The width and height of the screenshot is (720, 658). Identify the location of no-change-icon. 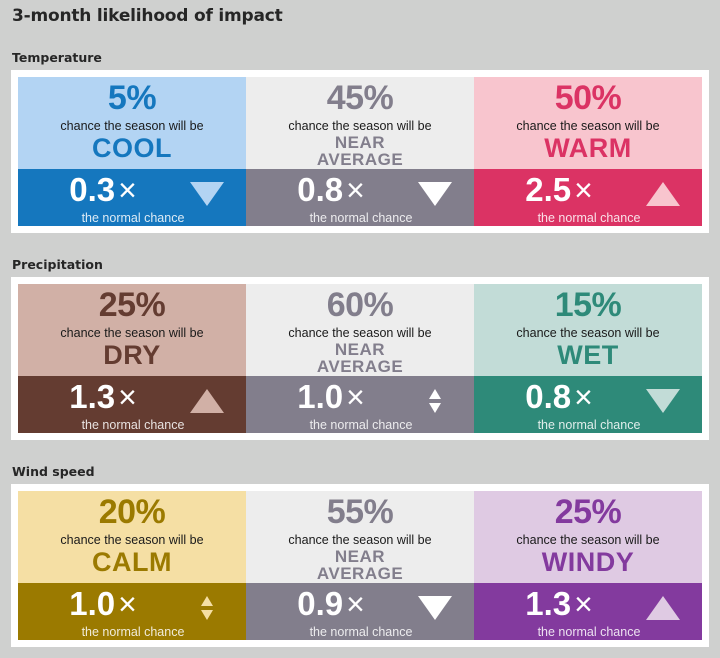
(435, 401).